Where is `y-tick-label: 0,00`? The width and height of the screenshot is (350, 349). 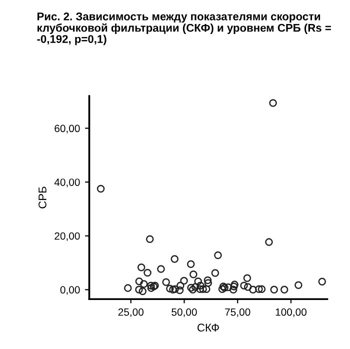 y-tick-label: 0,00 is located at coordinates (70, 290).